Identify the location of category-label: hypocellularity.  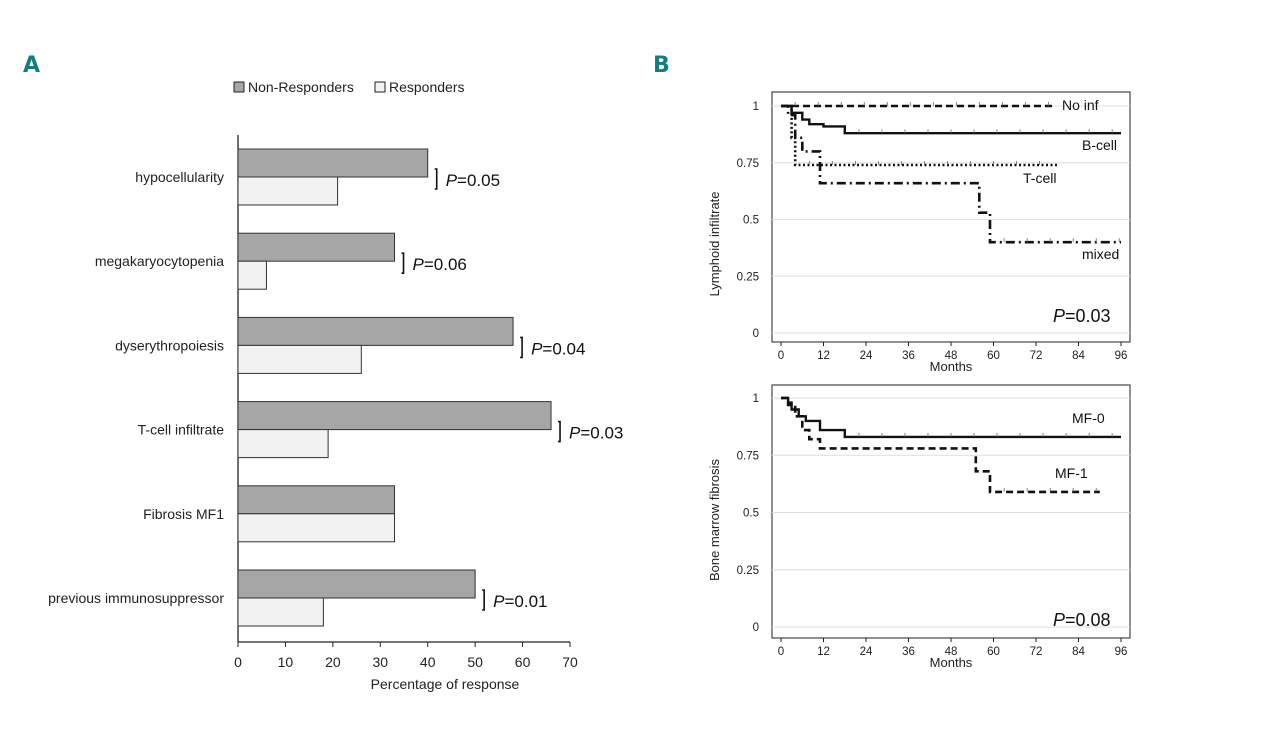
(179, 177).